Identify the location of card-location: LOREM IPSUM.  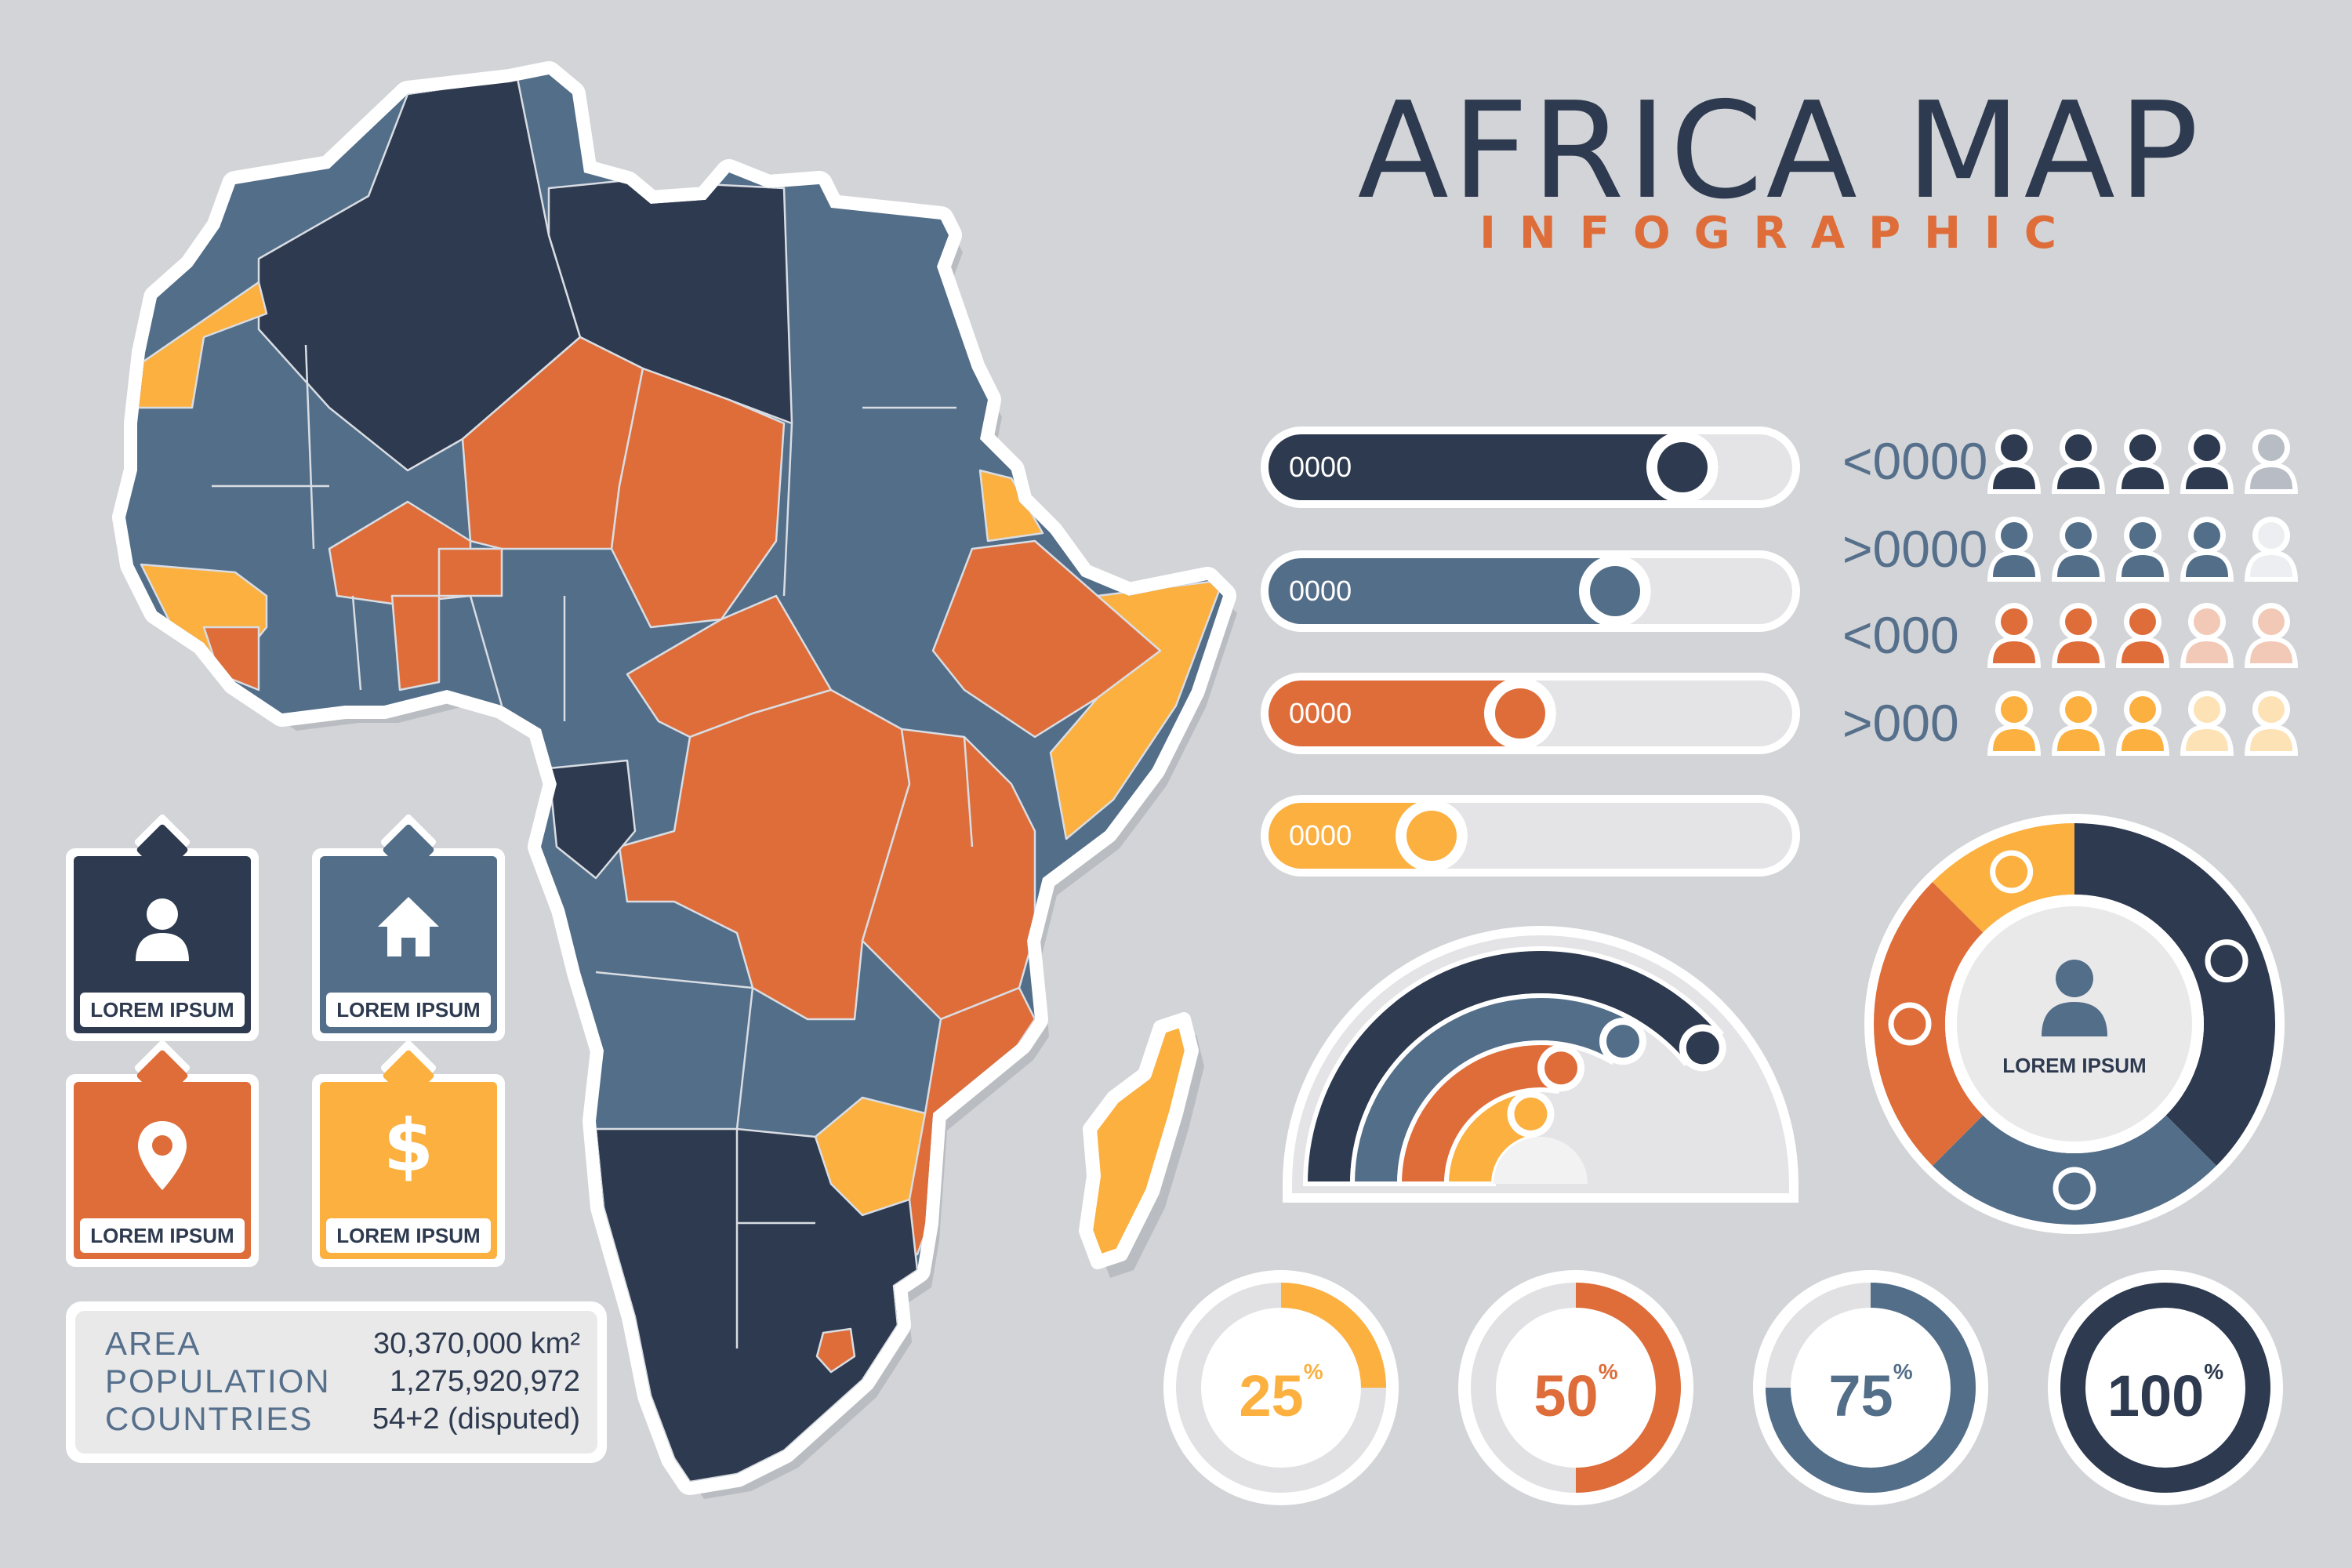
(162, 1153).